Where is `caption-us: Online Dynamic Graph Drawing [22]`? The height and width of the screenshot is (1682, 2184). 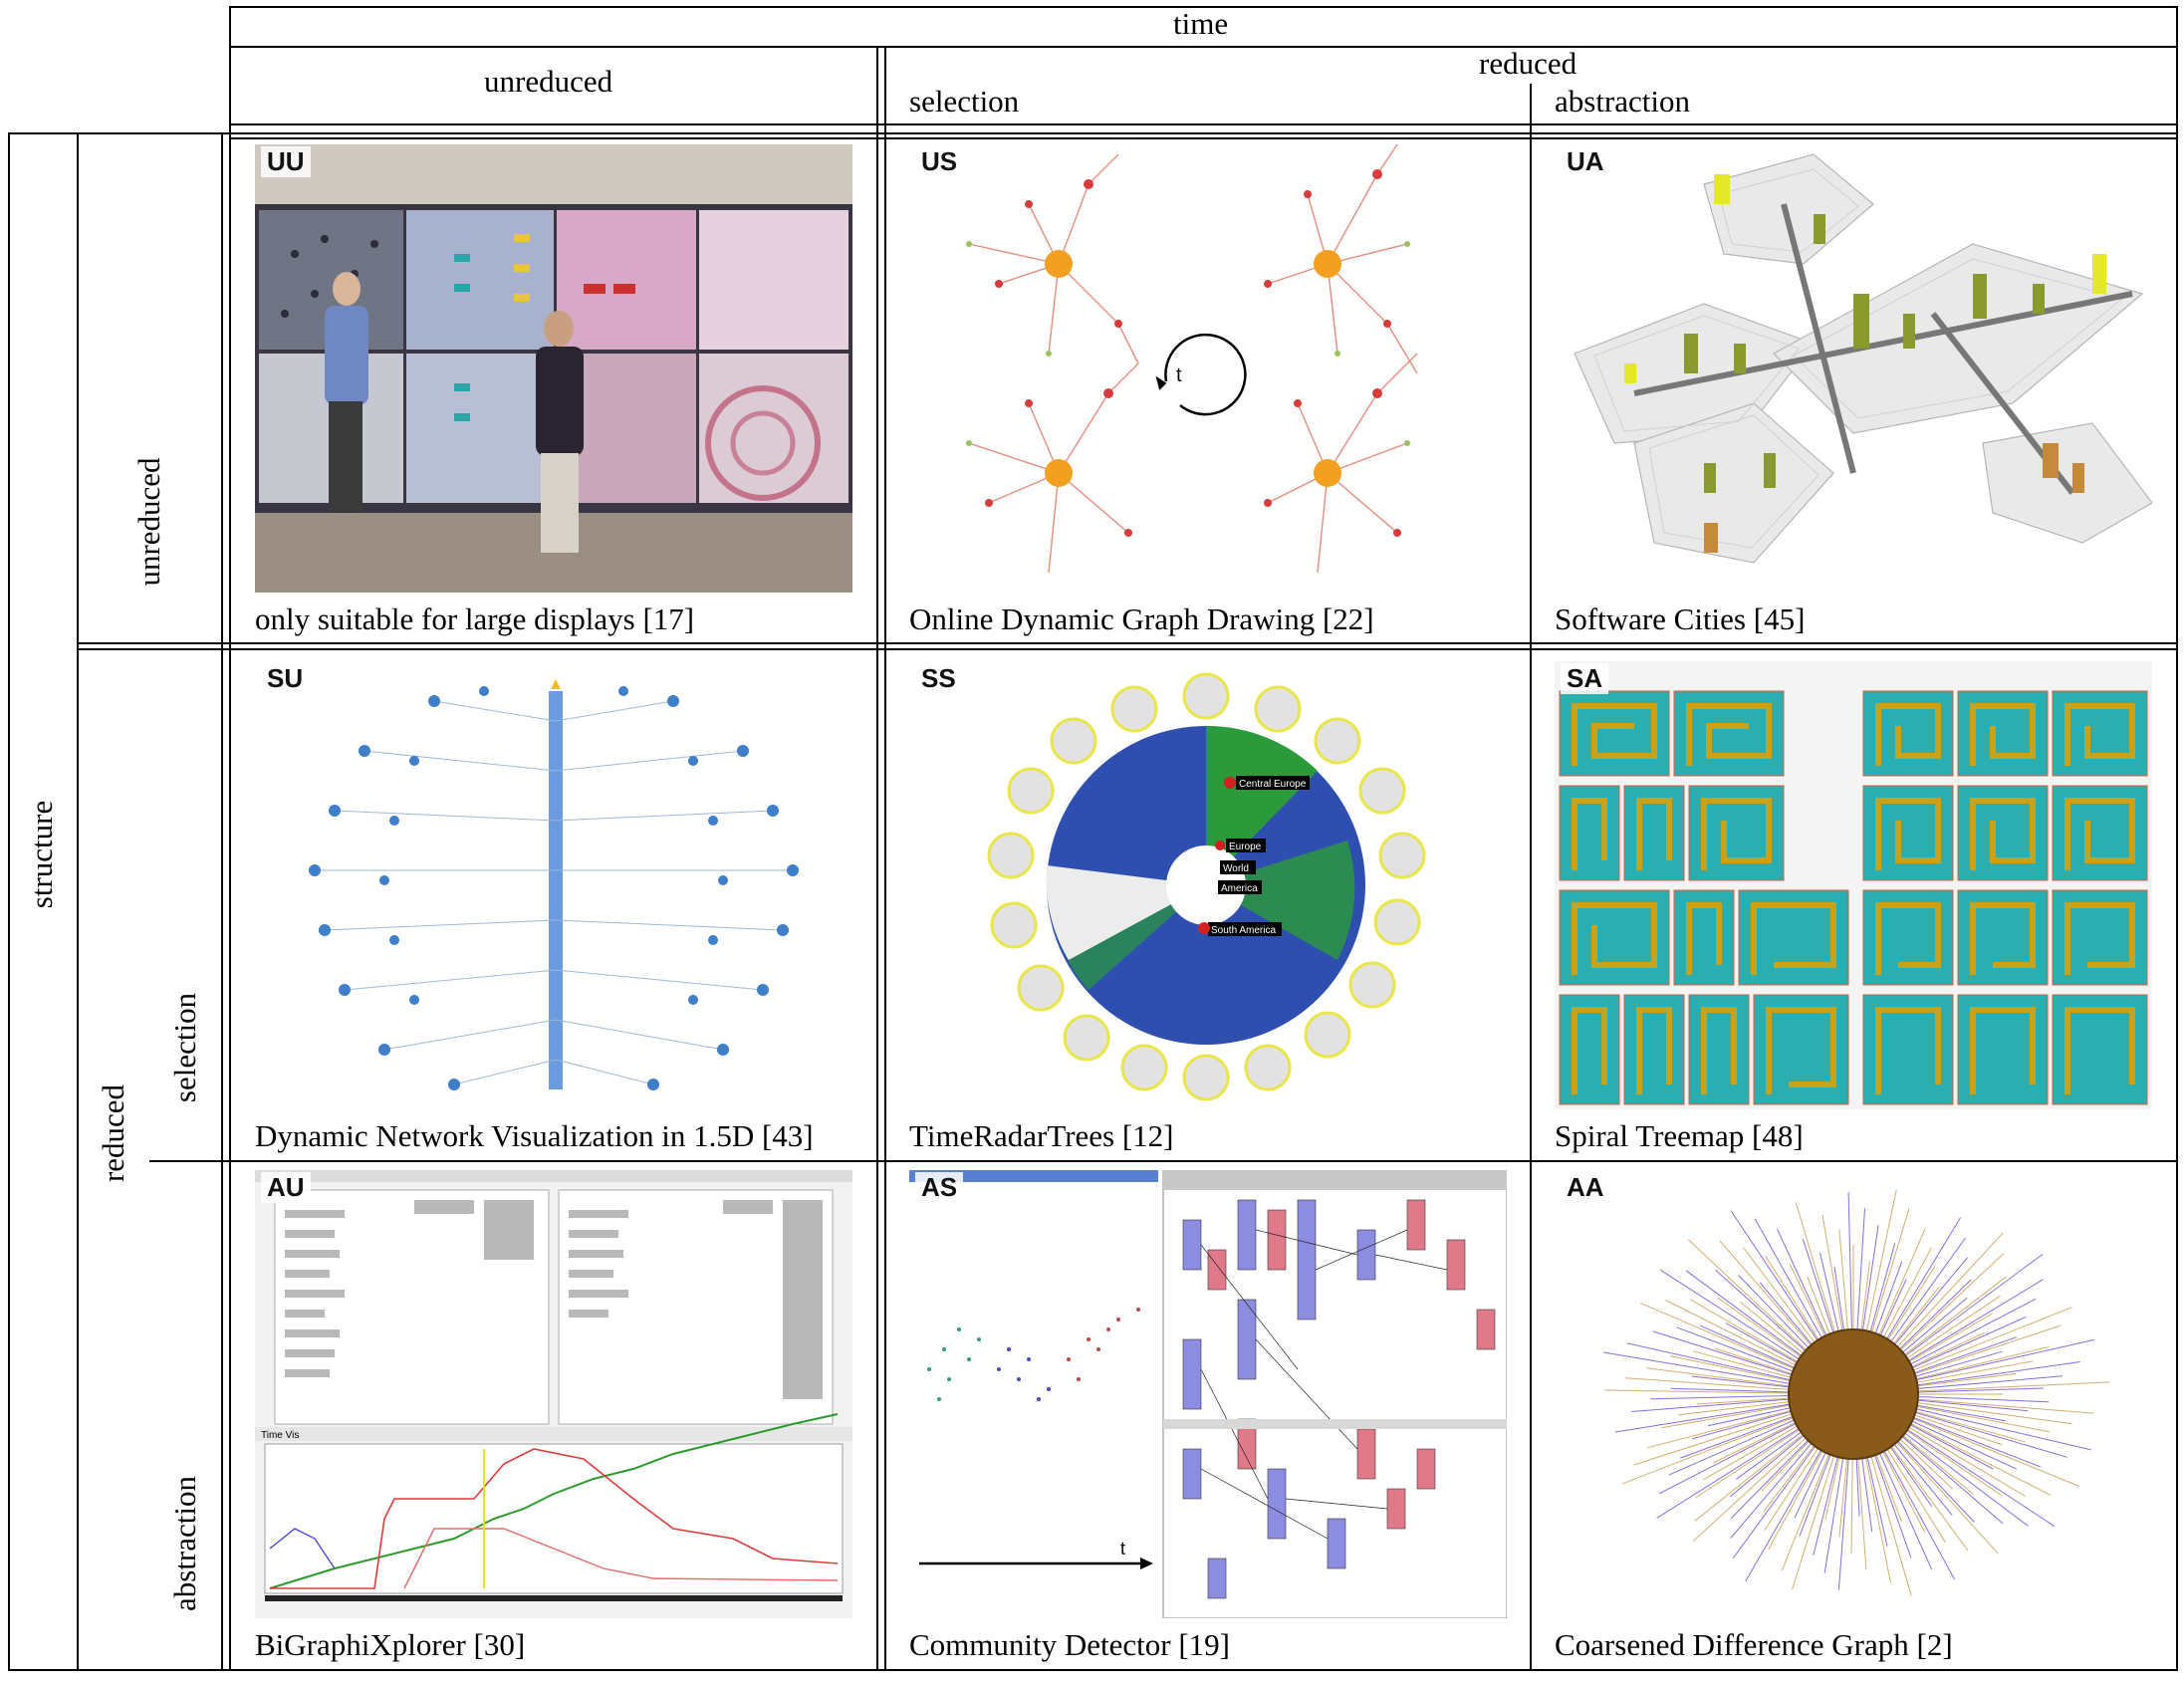 caption-us: Online Dynamic Graph Drawing [22] is located at coordinates (1141, 618).